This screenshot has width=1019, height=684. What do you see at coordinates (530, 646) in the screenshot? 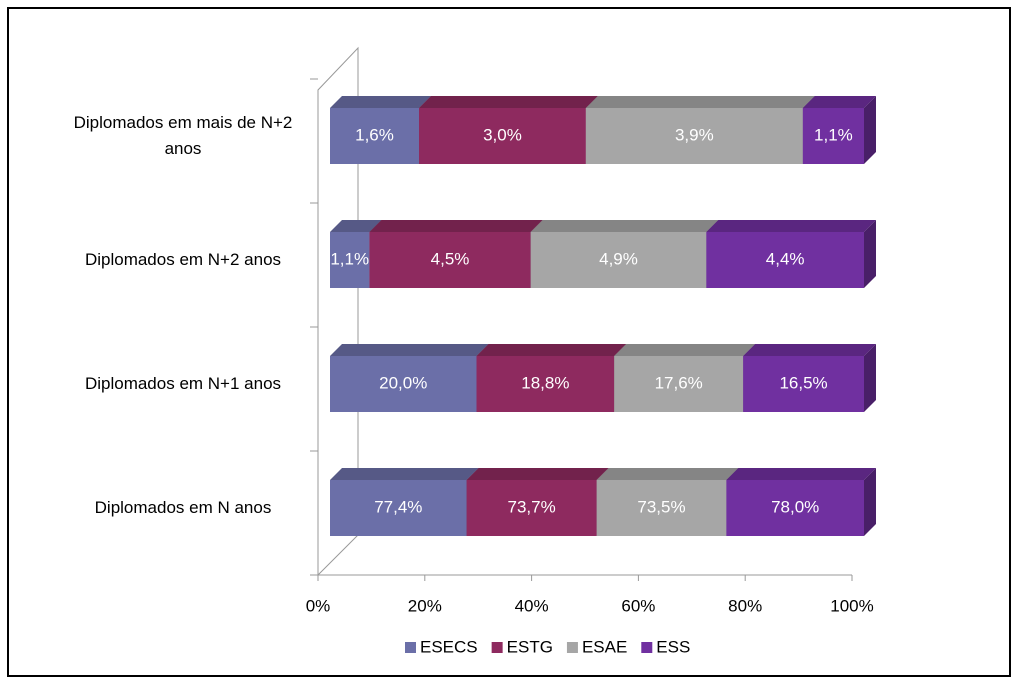
I see `legend-label: ESTG` at bounding box center [530, 646].